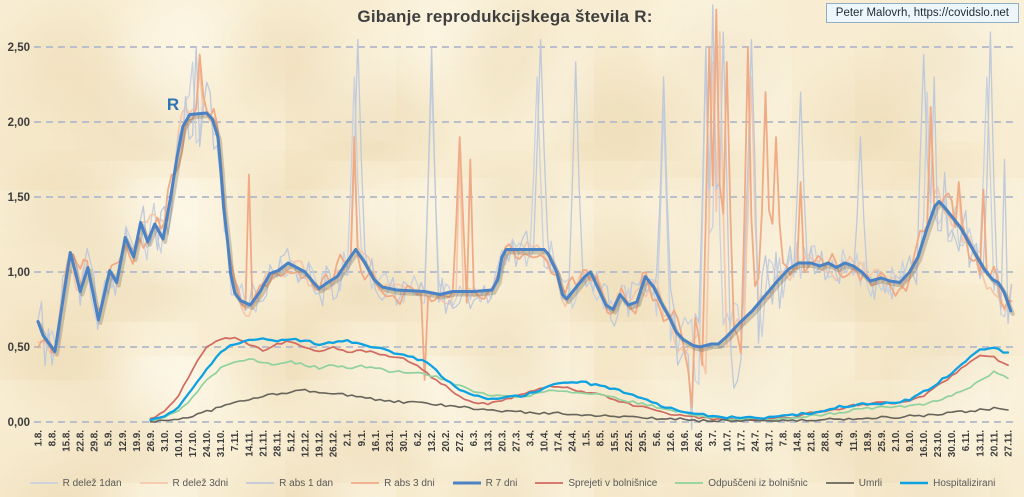 This screenshot has width=1024, height=497. What do you see at coordinates (277, 443) in the screenshot?
I see `x-tick-label: 28.11.` at bounding box center [277, 443].